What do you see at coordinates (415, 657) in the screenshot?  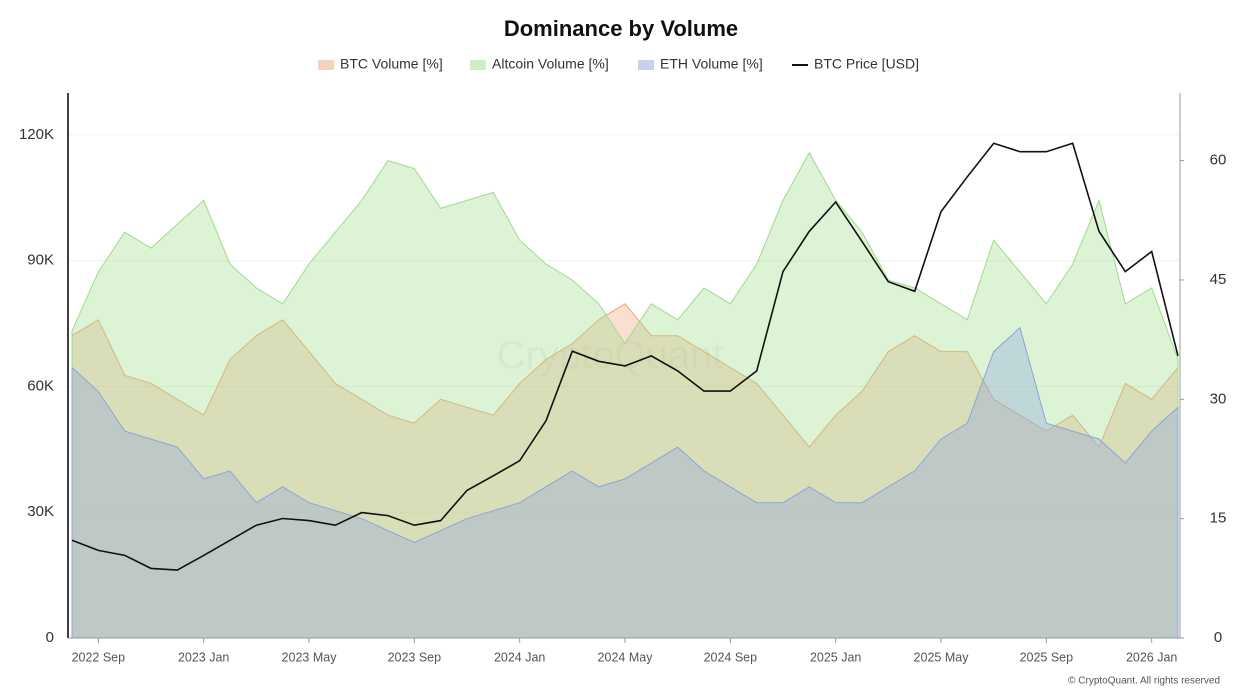 I see `x-tick-label: 2023 Sep` at bounding box center [415, 657].